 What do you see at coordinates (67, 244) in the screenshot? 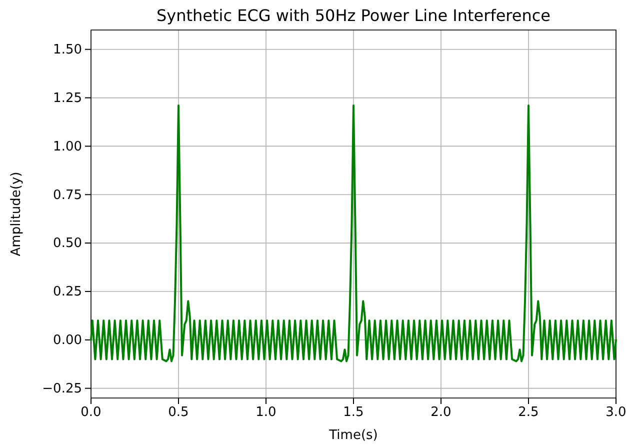
I see `y-tick-label: 0.50` at bounding box center [67, 244].